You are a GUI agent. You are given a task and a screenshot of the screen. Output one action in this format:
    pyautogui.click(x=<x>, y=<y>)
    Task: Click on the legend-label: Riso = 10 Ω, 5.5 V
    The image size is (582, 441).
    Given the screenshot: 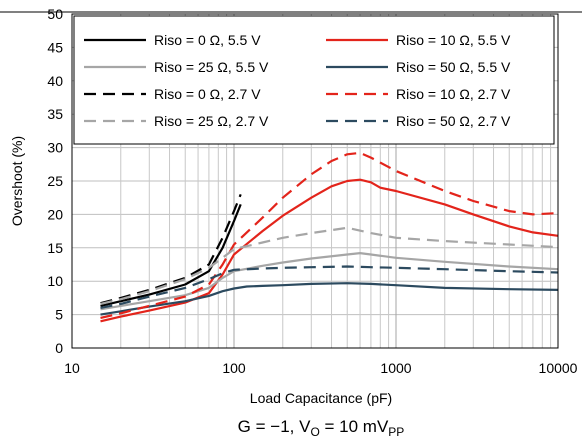 What is the action you would take?
    pyautogui.click(x=453, y=40)
    